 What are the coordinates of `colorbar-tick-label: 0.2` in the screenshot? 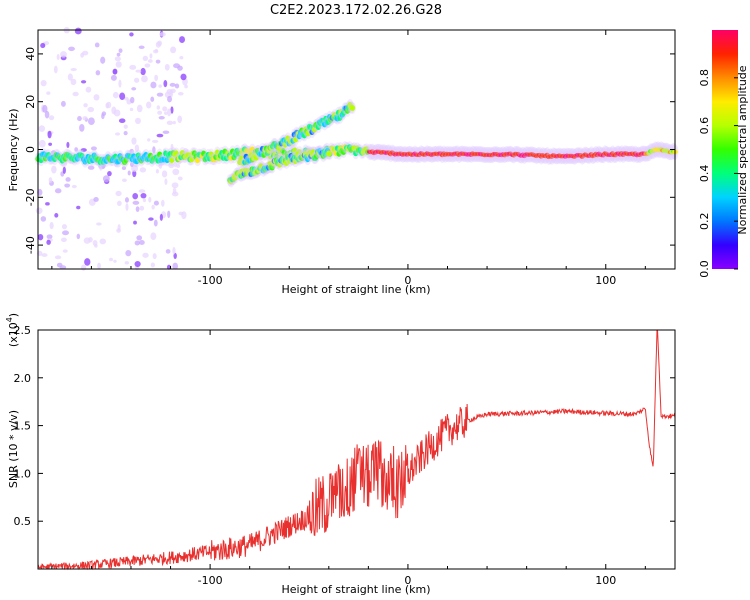 It's located at (704, 221).